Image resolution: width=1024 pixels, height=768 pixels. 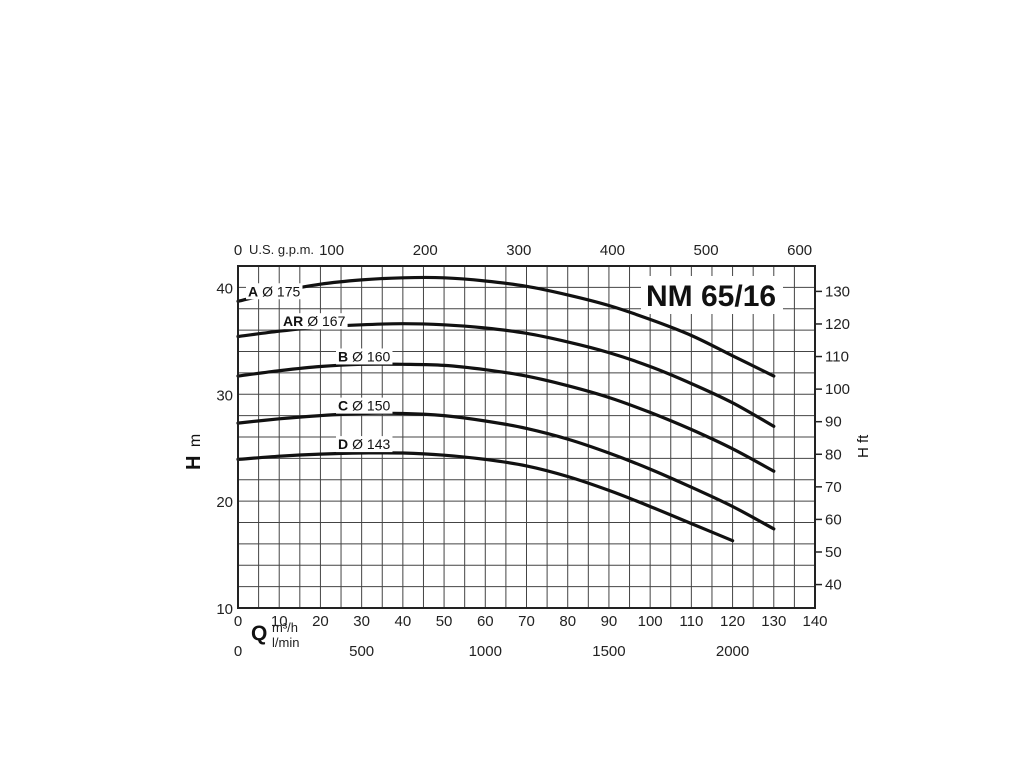 I want to click on curve-label-name: D, so click(x=343, y=444).